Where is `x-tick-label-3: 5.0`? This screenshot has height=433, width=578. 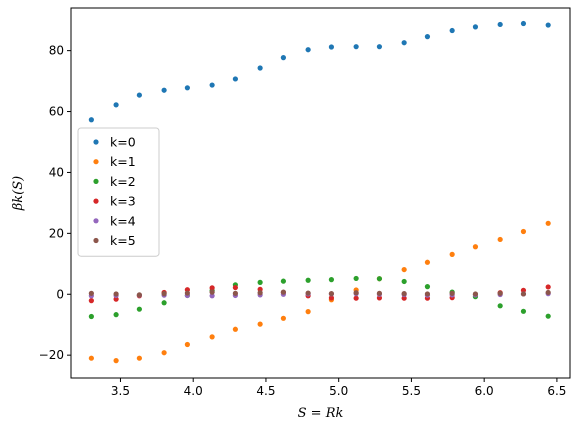 x-tick-label-3: 5.0 is located at coordinates (338, 391).